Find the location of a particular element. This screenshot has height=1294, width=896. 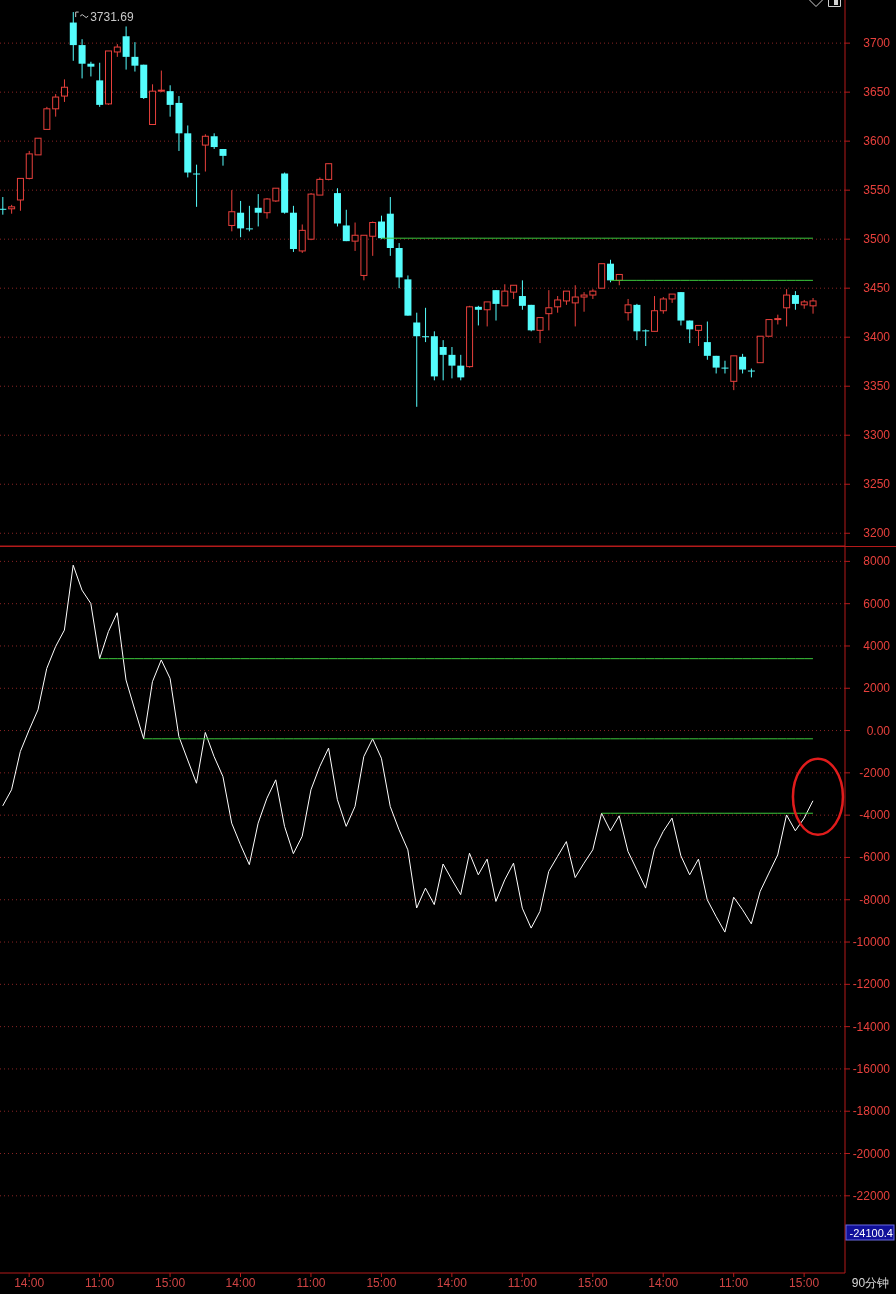

y-tick-label: 3250 is located at coordinates (877, 484).